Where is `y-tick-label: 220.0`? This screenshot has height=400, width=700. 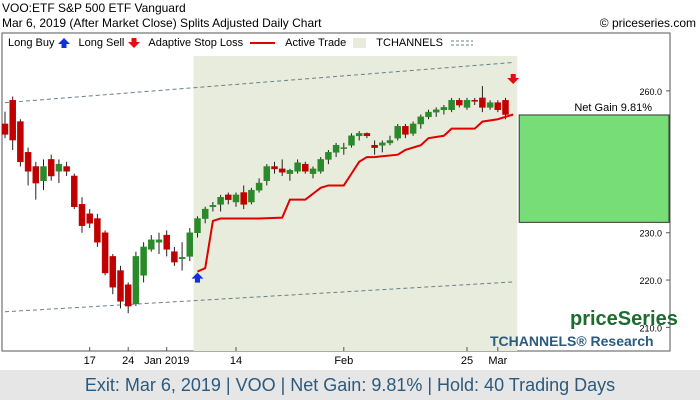
y-tick-label: 220.0 is located at coordinates (650, 281).